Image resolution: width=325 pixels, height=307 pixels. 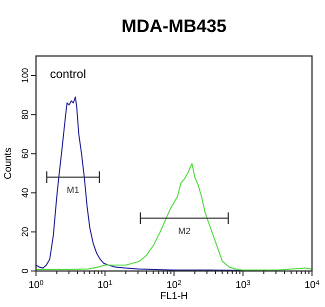 I want to click on chart-title: MDA-MB435, so click(x=174, y=26).